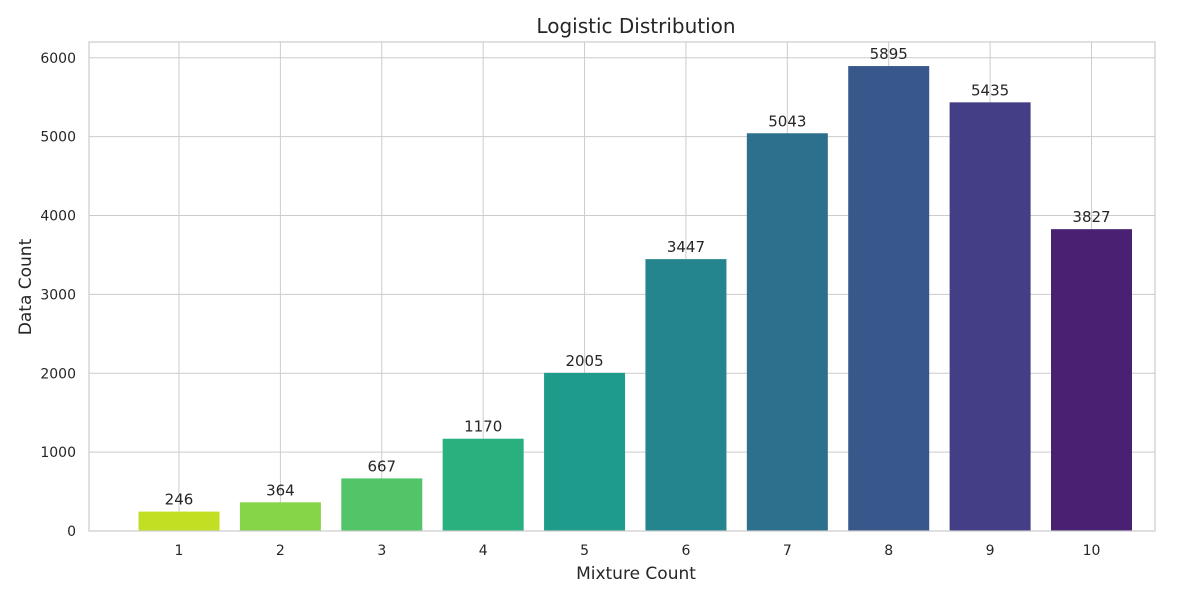  I want to click on bar-value-label: 3827, so click(1091, 217).